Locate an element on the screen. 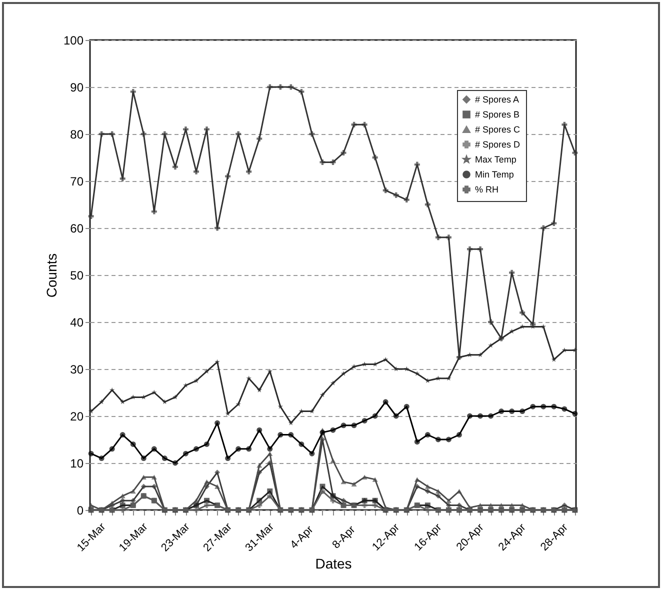  y-tick-label: 0 is located at coordinates (80, 511).